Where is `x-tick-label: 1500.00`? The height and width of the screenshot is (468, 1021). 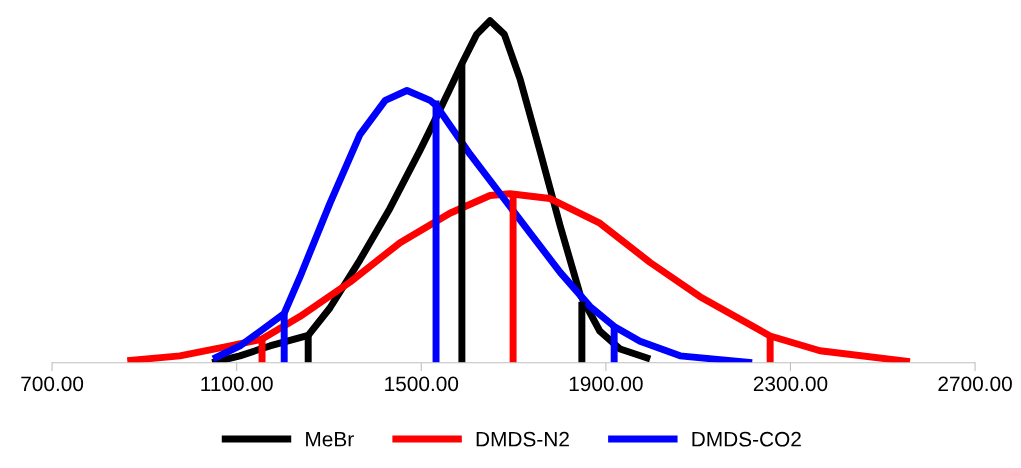
x-tick-label: 1500.00 is located at coordinates (422, 384).